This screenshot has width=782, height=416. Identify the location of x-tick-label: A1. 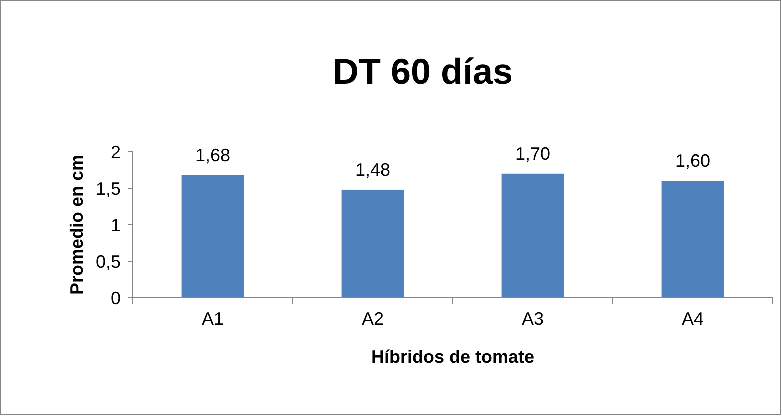
(213, 319).